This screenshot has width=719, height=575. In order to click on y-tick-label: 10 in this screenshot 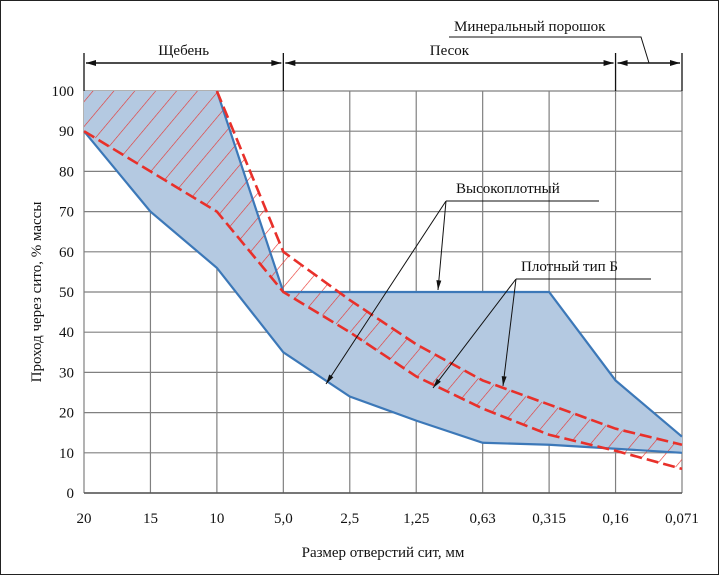, I will do `click(66, 454)`.